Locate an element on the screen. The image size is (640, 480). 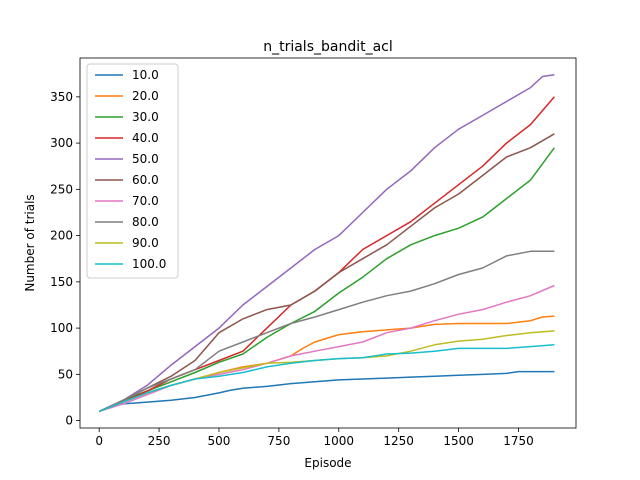
legend-label: 10.0 is located at coordinates (145, 75).